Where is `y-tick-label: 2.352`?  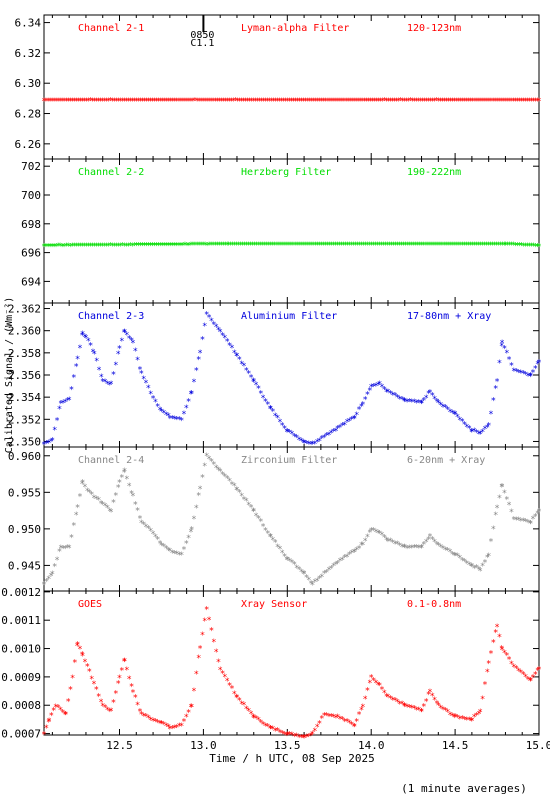 y-tick-label: 2.352 is located at coordinates (24, 419).